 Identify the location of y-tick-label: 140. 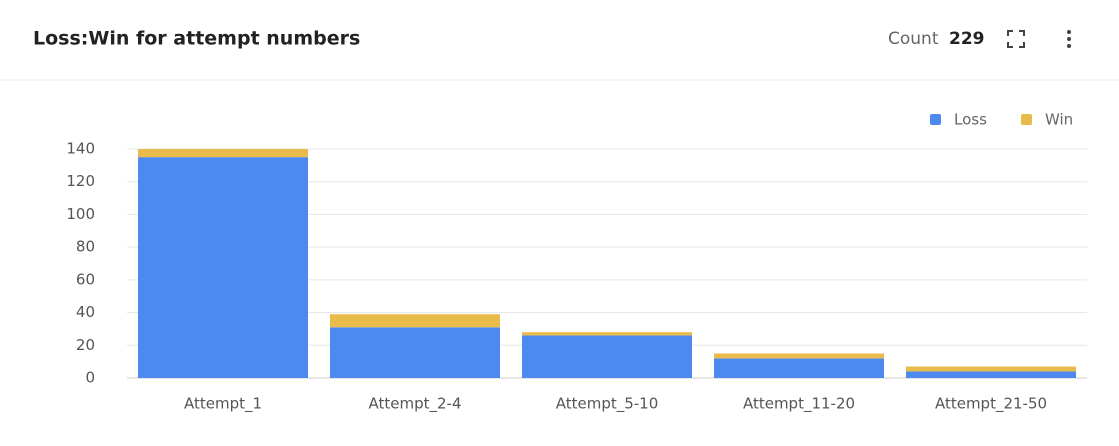
(80, 149).